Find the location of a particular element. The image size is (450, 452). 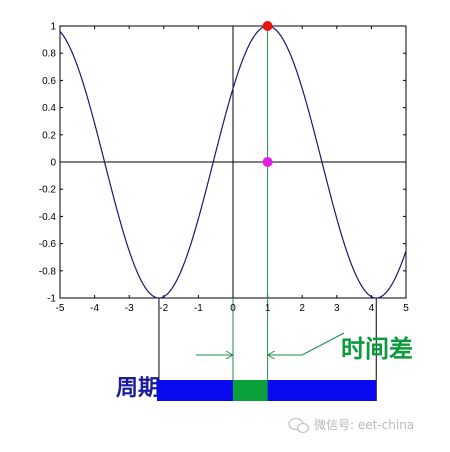

y-tick-label: -0.8 is located at coordinates (48, 271).